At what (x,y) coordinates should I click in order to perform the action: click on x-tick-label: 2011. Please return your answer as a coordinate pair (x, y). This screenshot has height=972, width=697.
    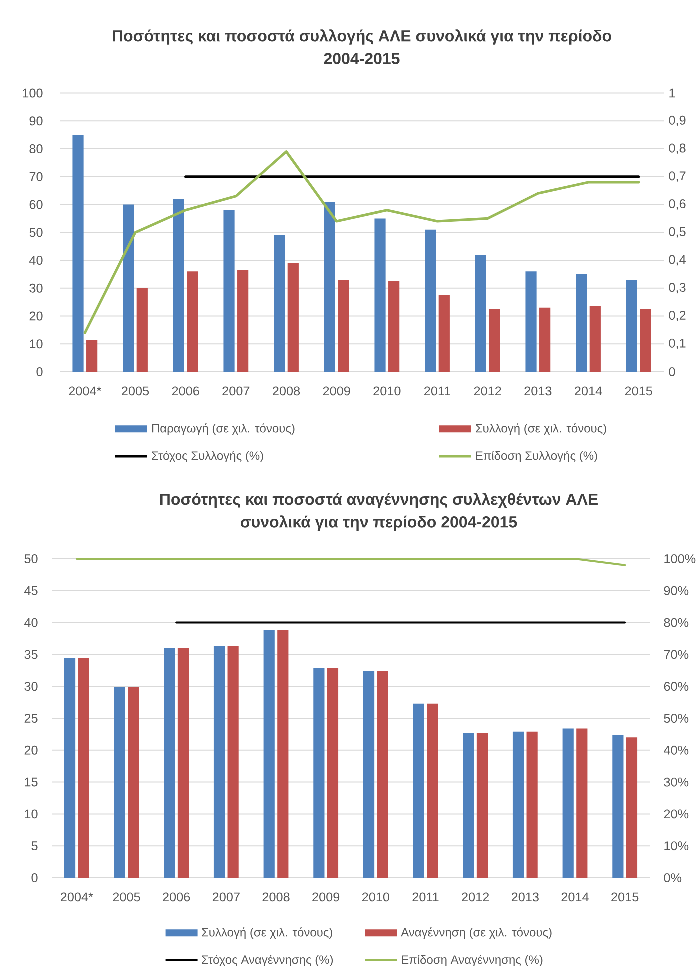
    Looking at the image, I should click on (437, 391).